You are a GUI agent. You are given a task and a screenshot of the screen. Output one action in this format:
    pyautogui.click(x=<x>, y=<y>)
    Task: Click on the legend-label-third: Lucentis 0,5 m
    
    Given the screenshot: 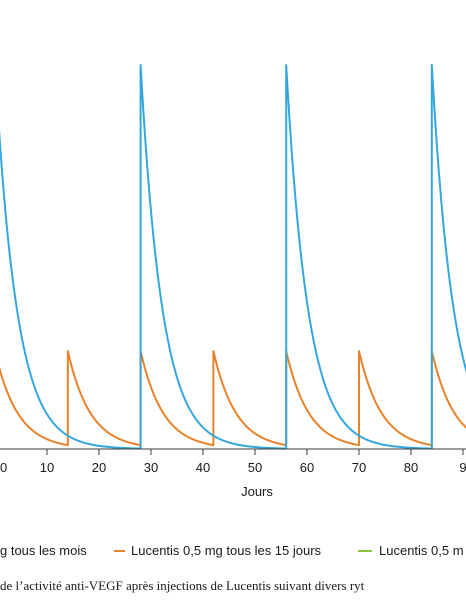 What is the action you would take?
    pyautogui.click(x=421, y=550)
    